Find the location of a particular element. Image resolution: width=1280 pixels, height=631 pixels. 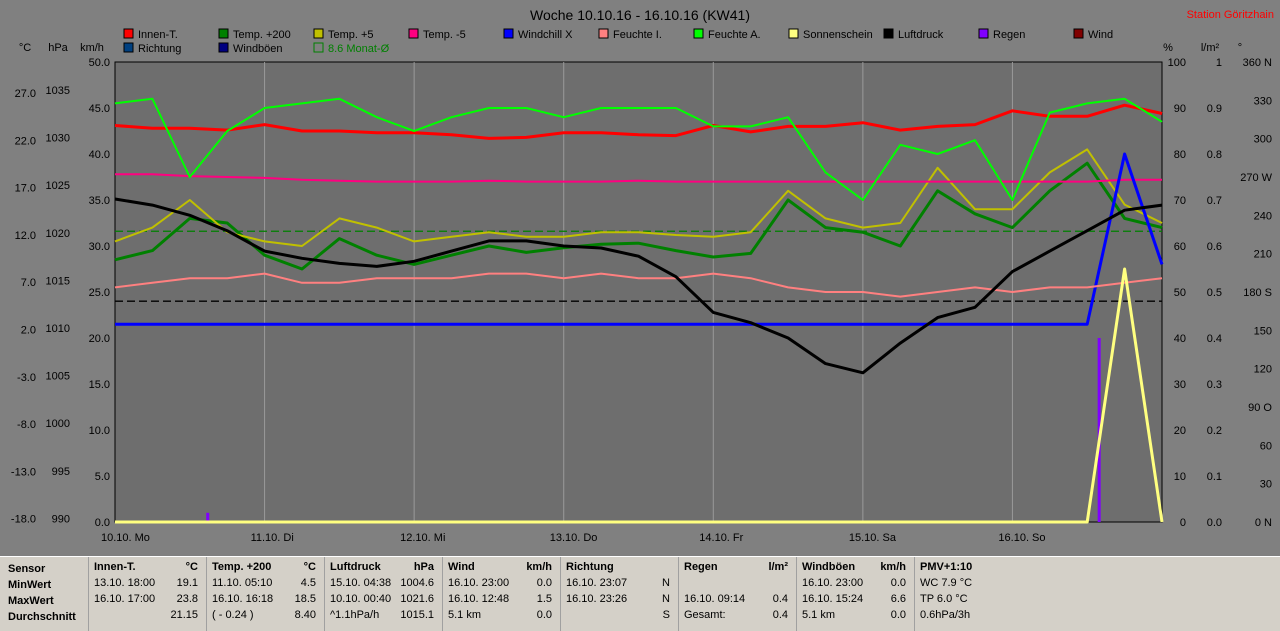

legend-label: Wind is located at coordinates (1100, 35).